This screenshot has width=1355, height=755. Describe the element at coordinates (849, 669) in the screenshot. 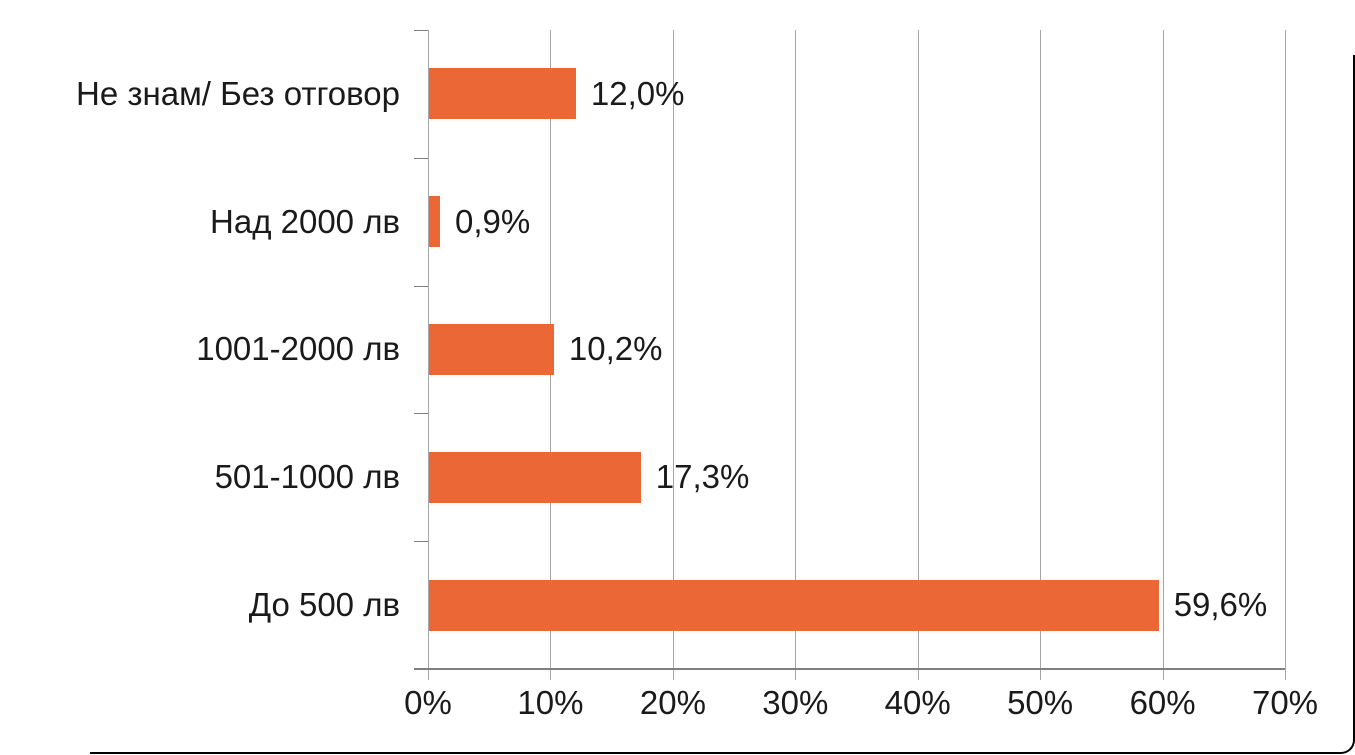

I see `x-axis-line` at that location.